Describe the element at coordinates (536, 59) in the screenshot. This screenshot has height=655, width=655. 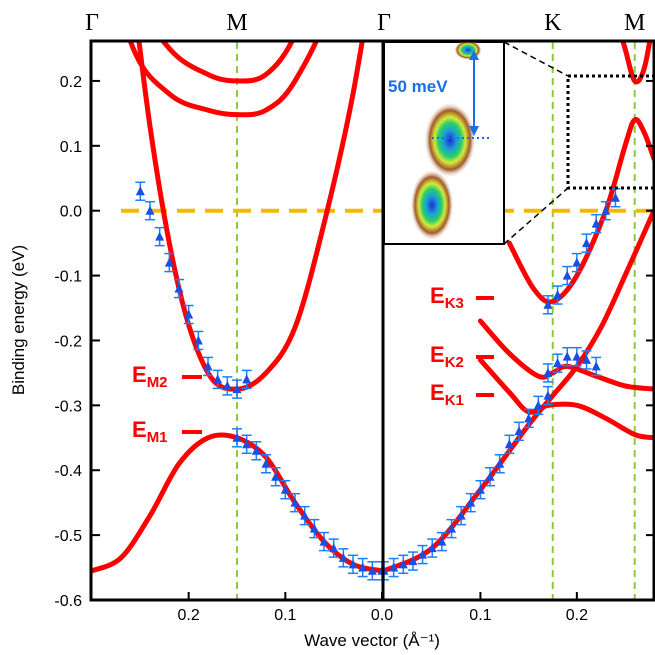
I see `zoom-connector-top` at that location.